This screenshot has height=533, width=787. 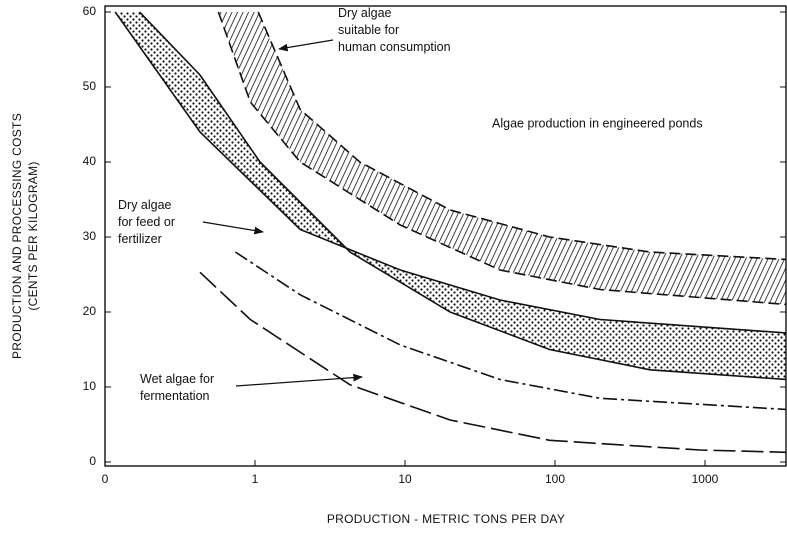 I want to click on x-tick-label: 0, so click(x=105, y=479).